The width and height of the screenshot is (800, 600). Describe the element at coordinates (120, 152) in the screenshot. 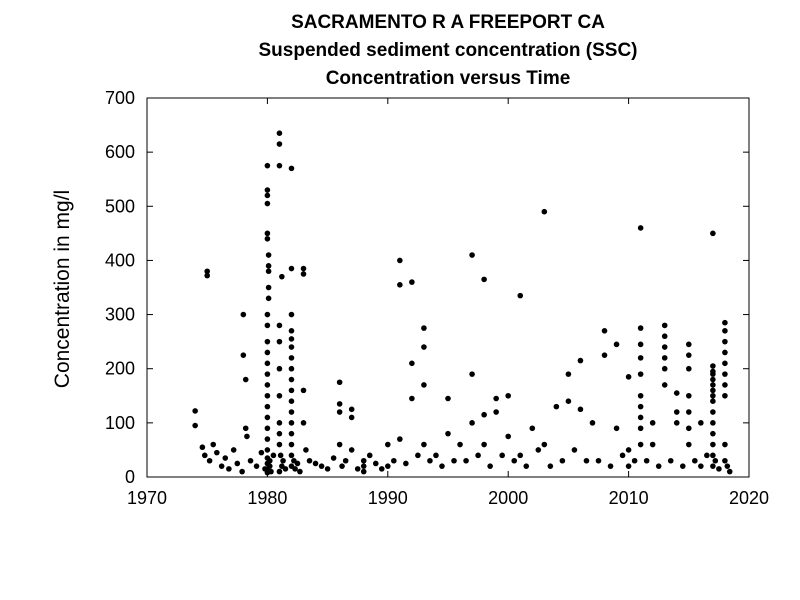

I see `y-tick-label: 600` at that location.